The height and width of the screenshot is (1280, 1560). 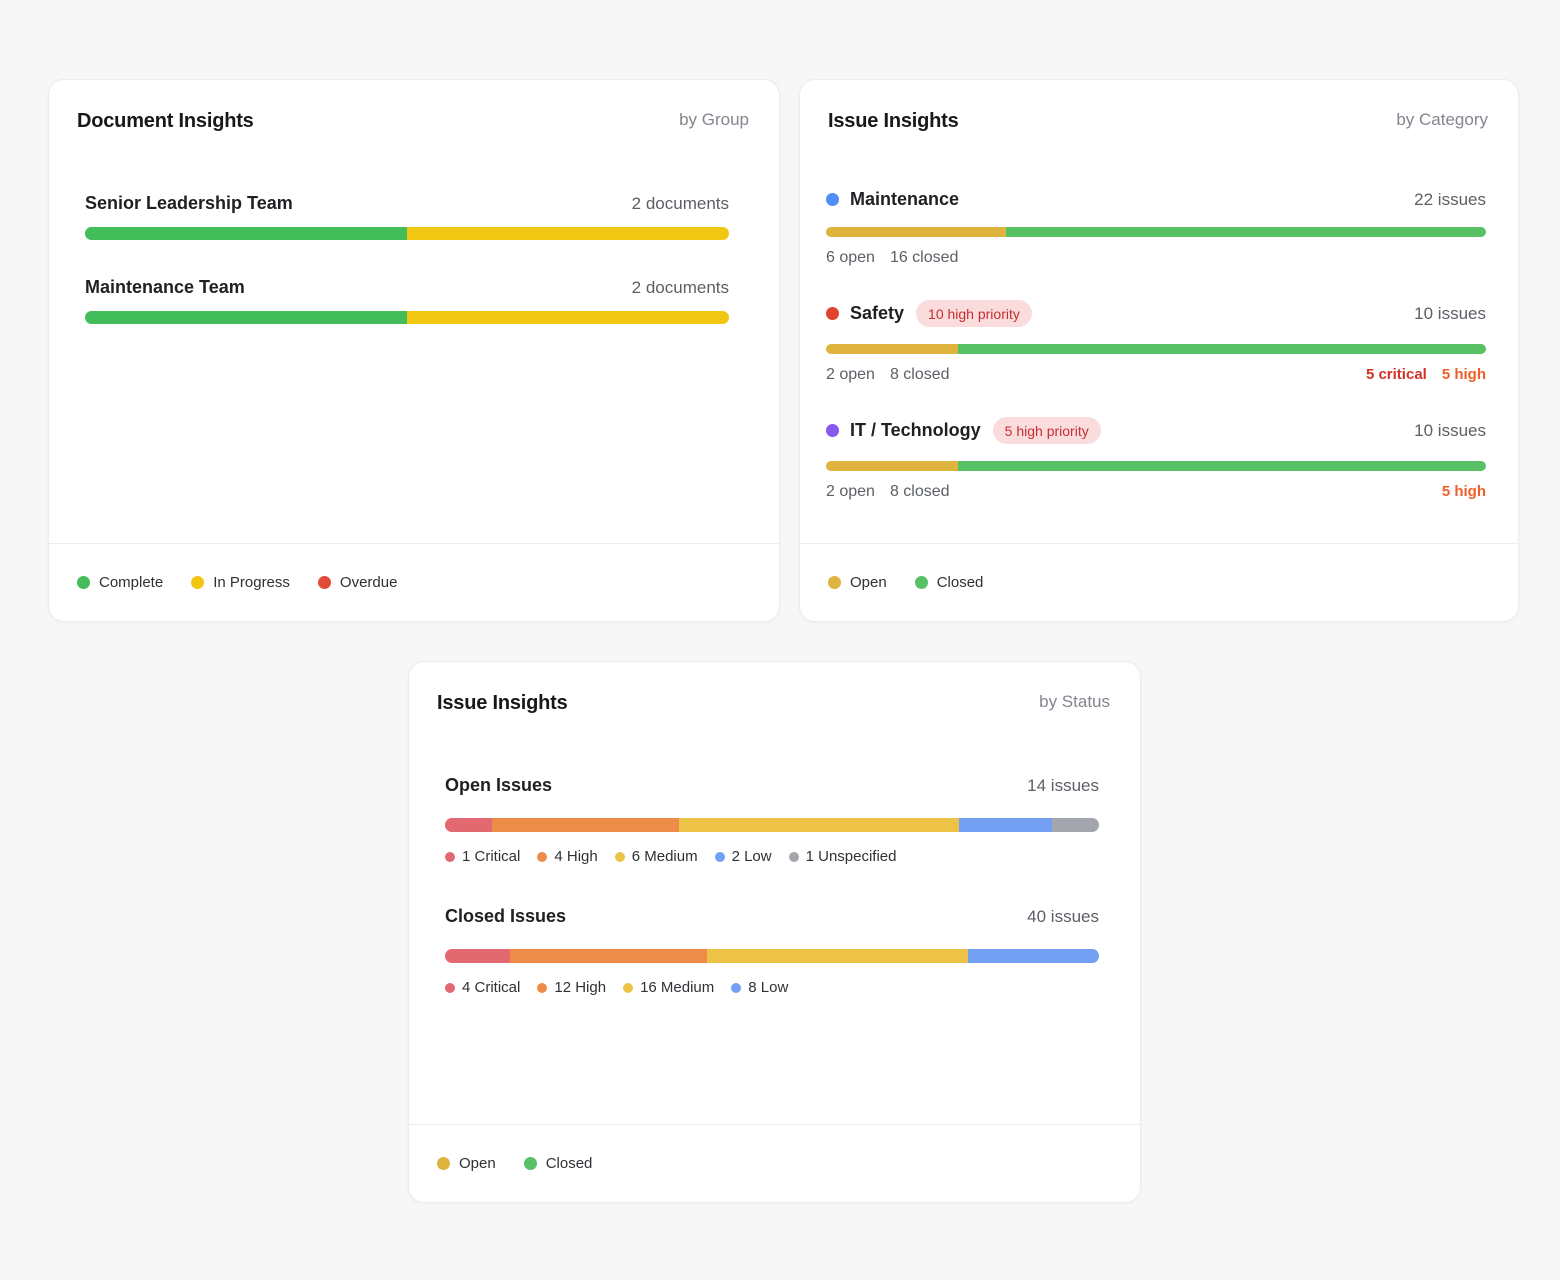 What do you see at coordinates (414, 106) in the screenshot?
I see `card-header: Document Insights by Group` at bounding box center [414, 106].